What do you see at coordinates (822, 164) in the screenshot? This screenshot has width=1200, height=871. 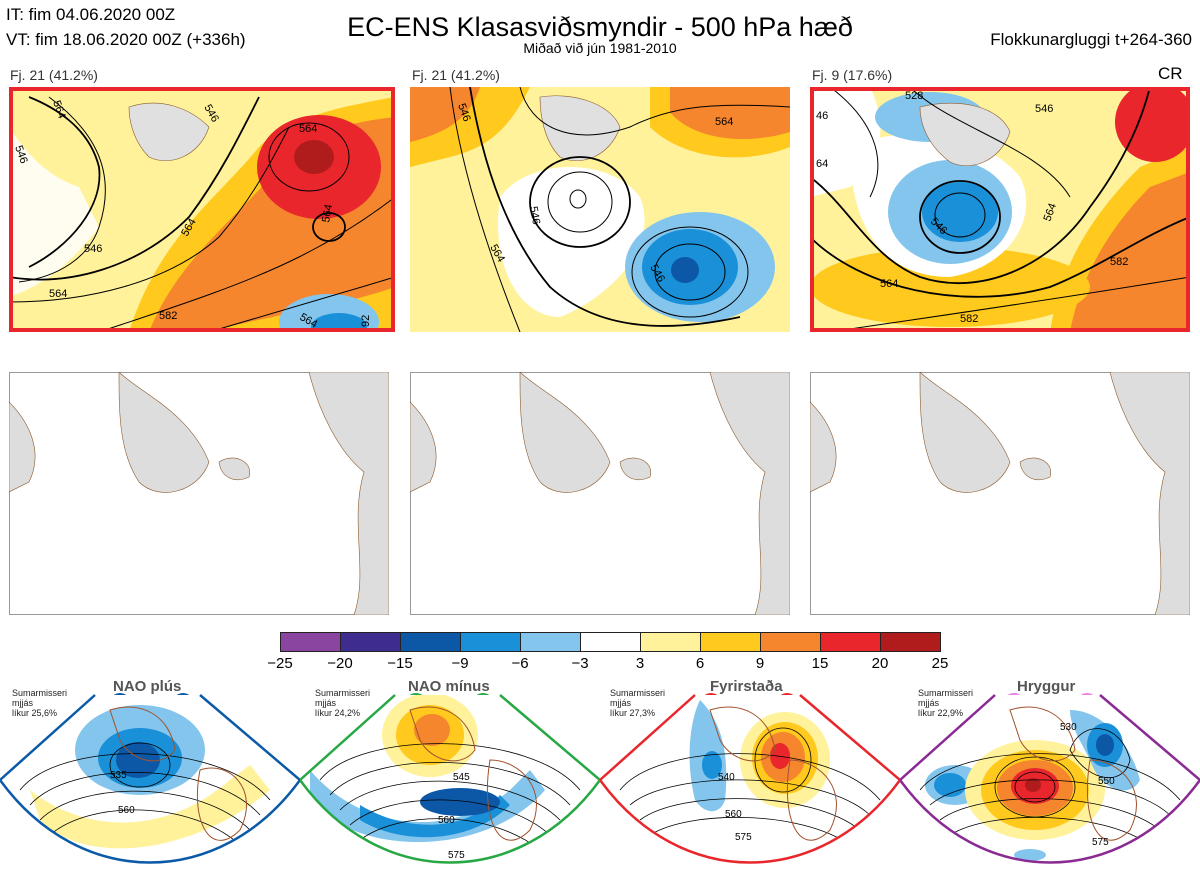 I see `contour-label: 64` at bounding box center [822, 164].